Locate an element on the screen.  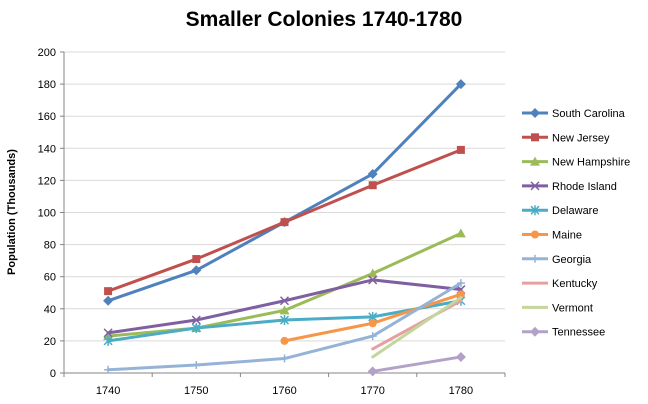
legend-marker-maine is located at coordinates (535, 234).